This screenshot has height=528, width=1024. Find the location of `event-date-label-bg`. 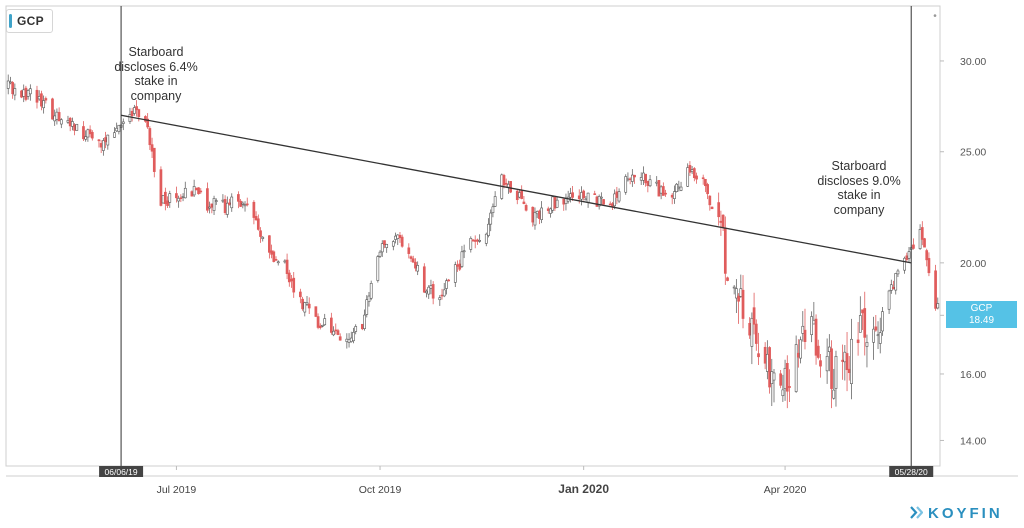

event-date-label-bg is located at coordinates (911, 471).